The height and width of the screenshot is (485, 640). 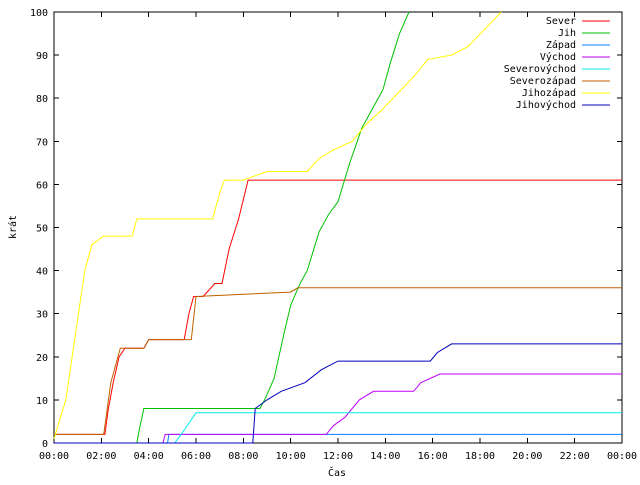 What do you see at coordinates (567, 33) in the screenshot?
I see `legend-label: Jih` at bounding box center [567, 33].